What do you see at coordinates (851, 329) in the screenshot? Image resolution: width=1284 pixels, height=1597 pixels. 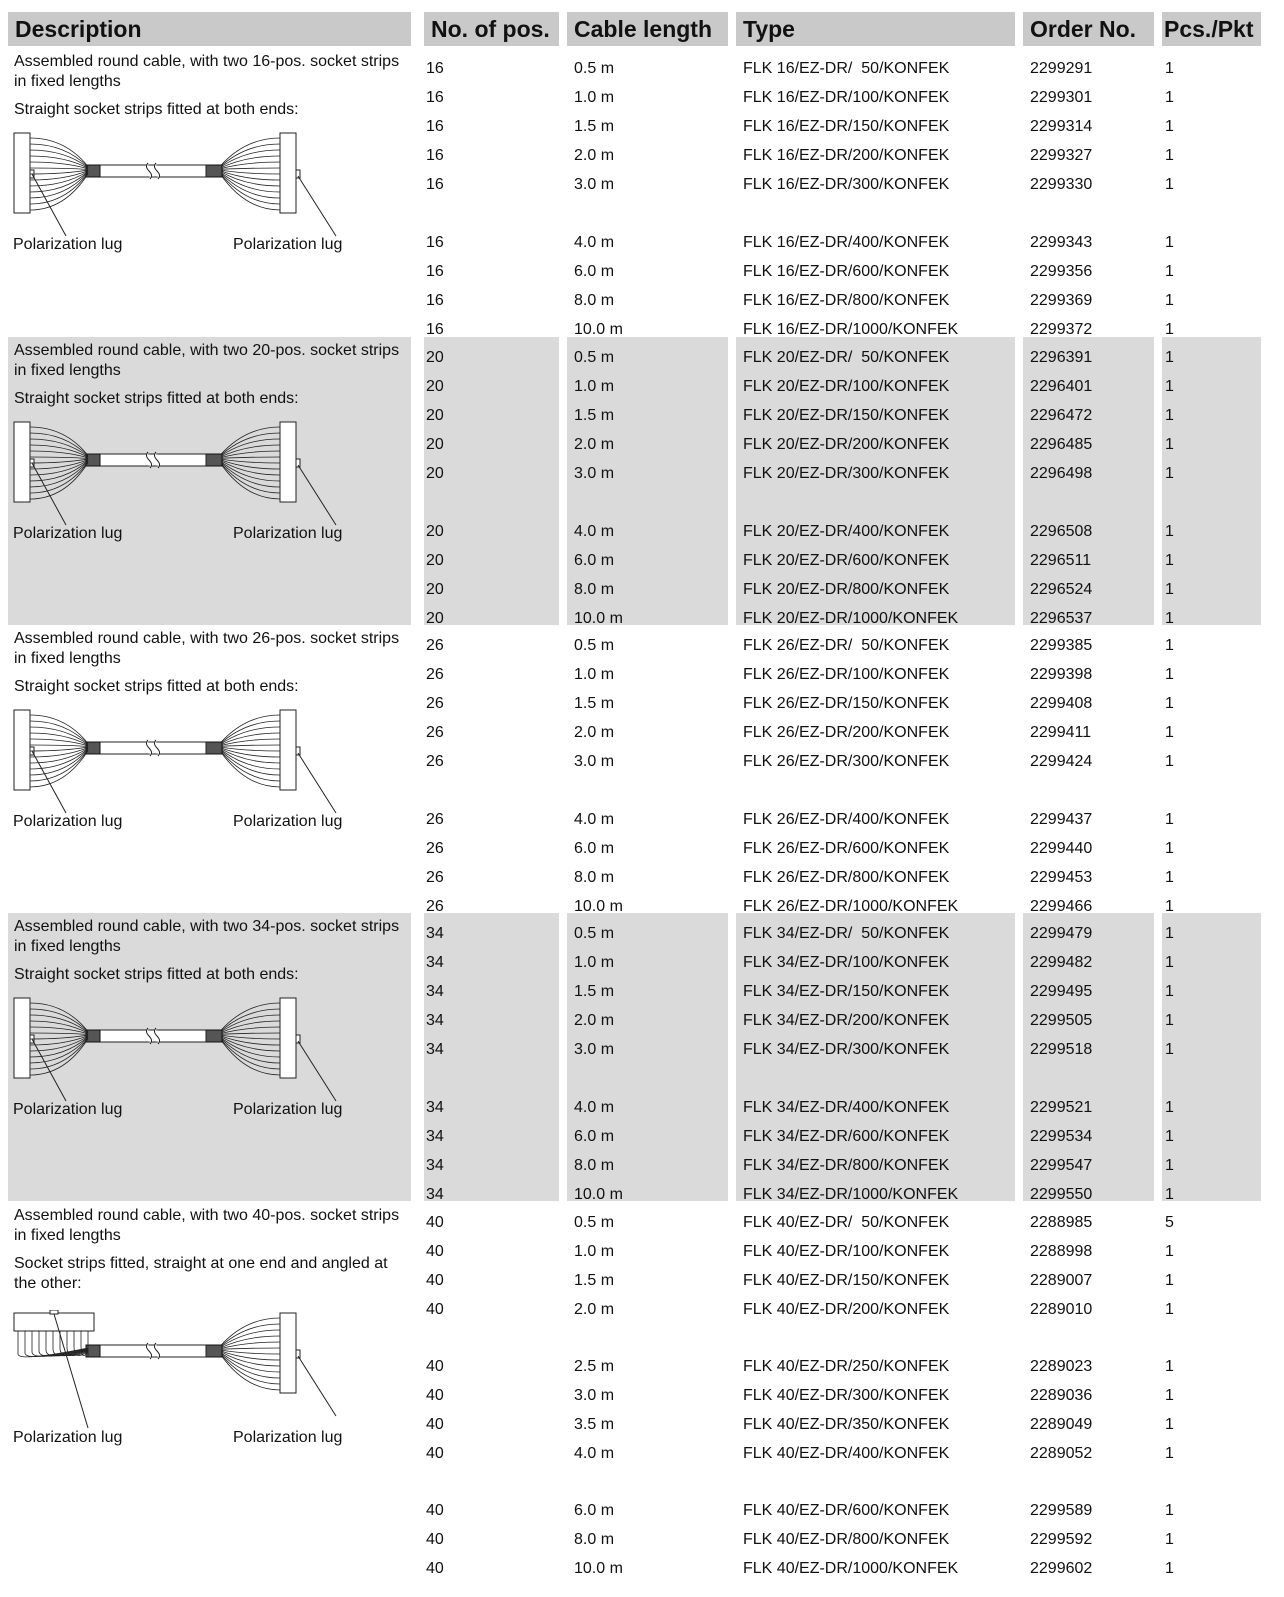 I see `cell-type: FLK 16/EZ-DR/1000/KONFEK` at bounding box center [851, 329].